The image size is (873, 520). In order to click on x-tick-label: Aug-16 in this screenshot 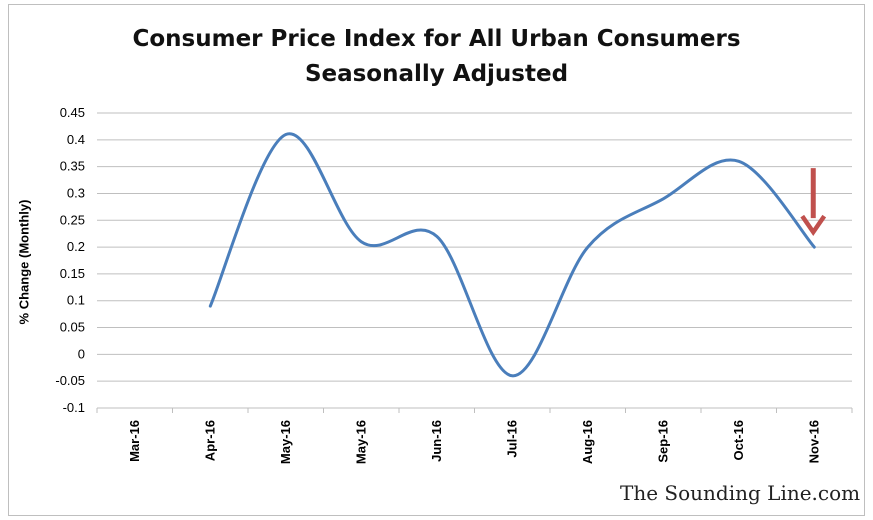, I will do `click(587, 442)`.